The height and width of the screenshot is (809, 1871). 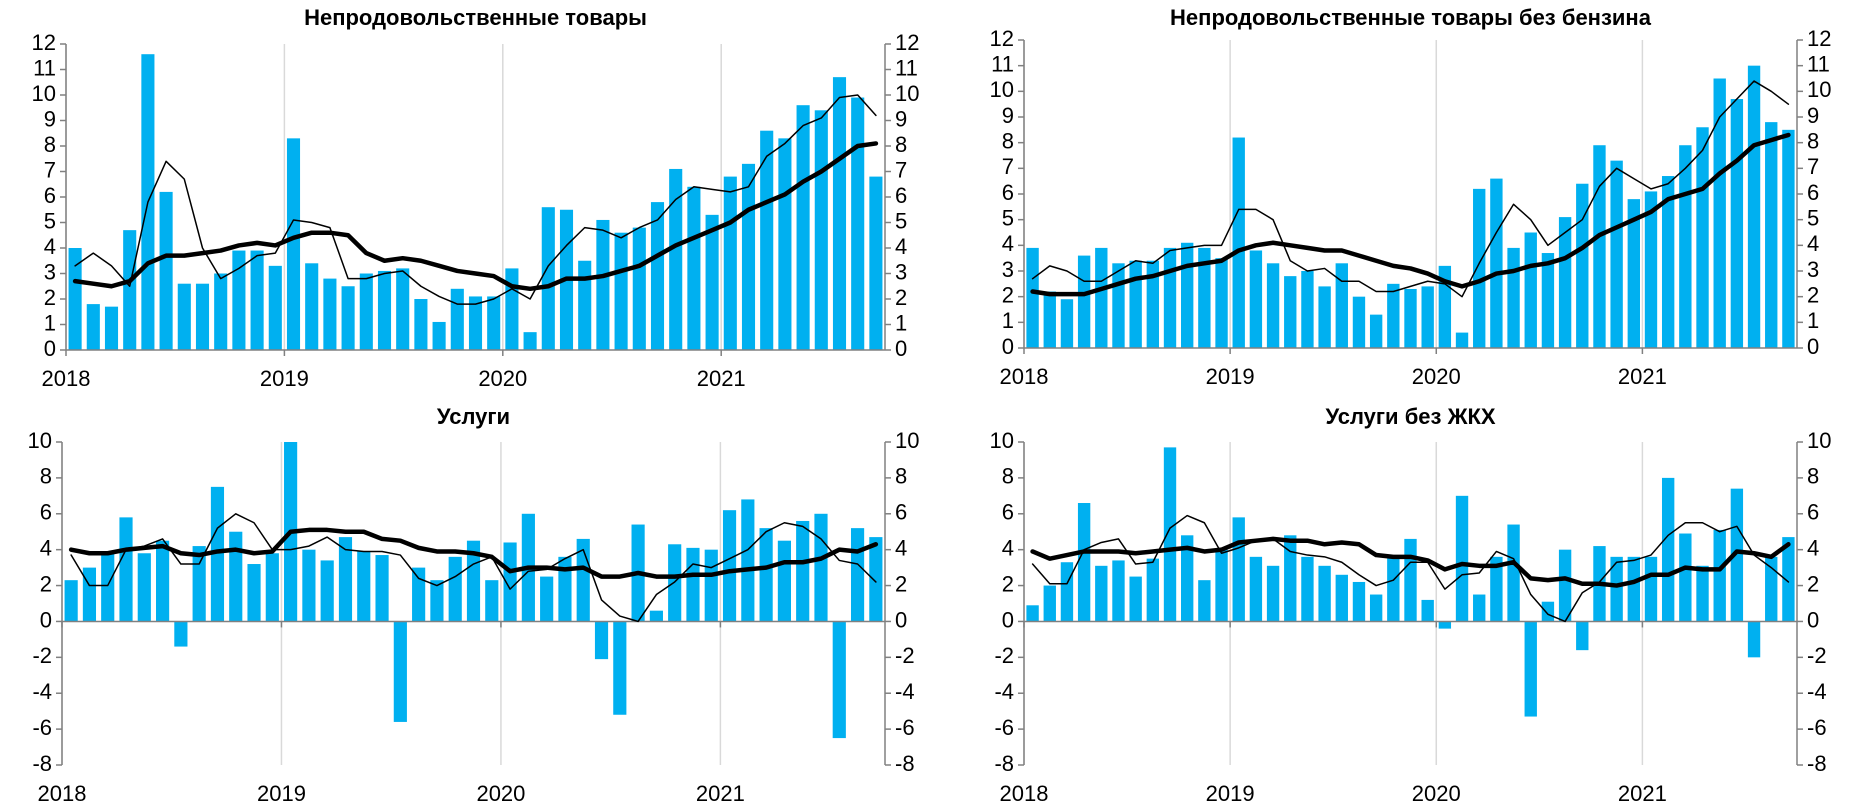 I want to click on y-tick-label: 11, so click(x=44, y=67).